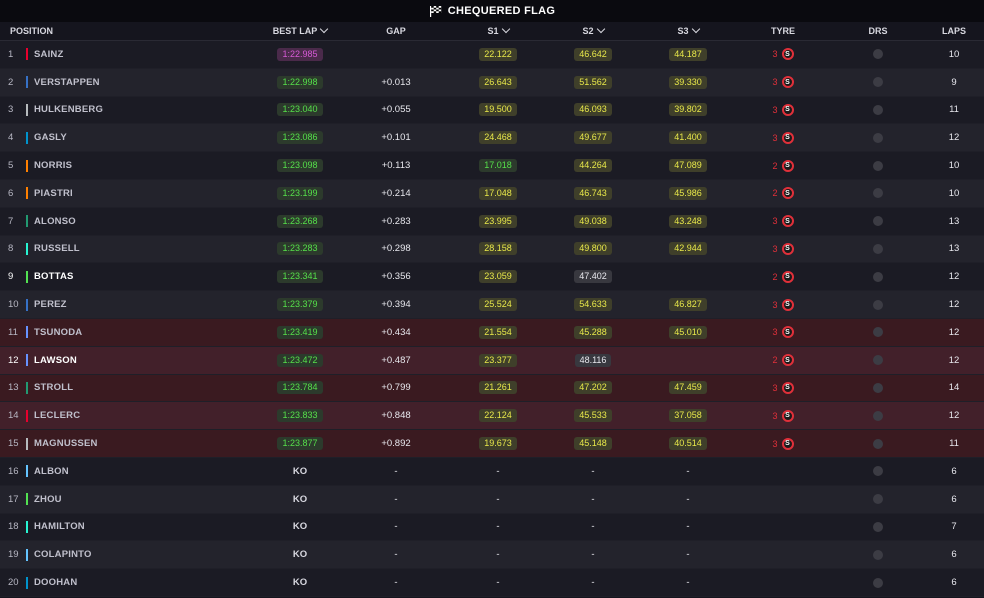 The image size is (984, 598). What do you see at coordinates (688, 54) in the screenshot?
I see `sector-3-value: 44.187` at bounding box center [688, 54].